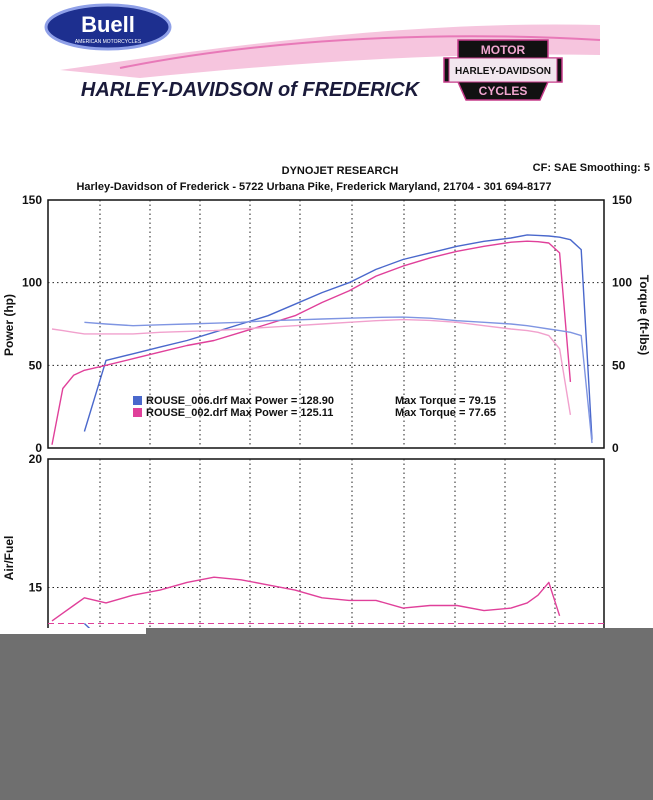 This screenshot has width=653, height=800. Describe the element at coordinates (73, 631) in the screenshot. I see `gray-footer-step` at that location.